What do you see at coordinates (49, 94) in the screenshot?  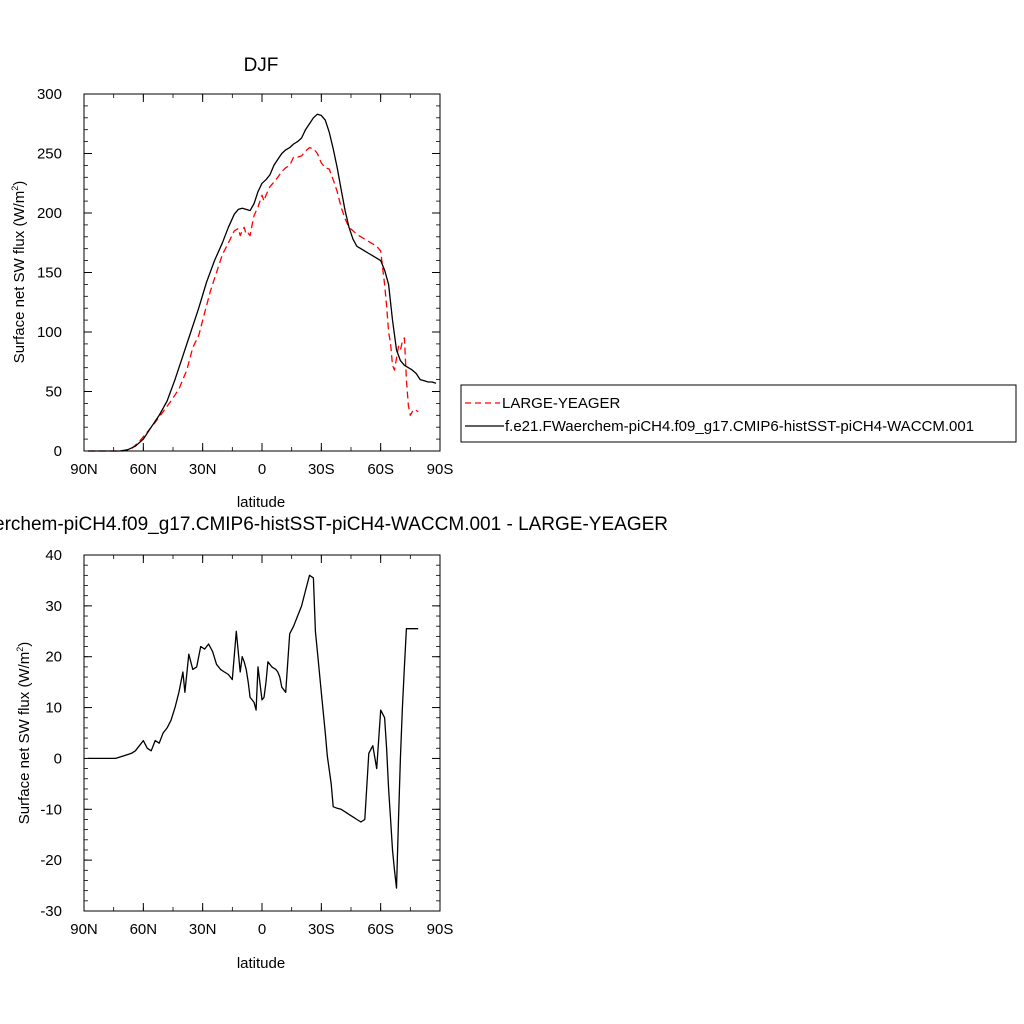 I see `y-tick-label: 300` at bounding box center [49, 94].